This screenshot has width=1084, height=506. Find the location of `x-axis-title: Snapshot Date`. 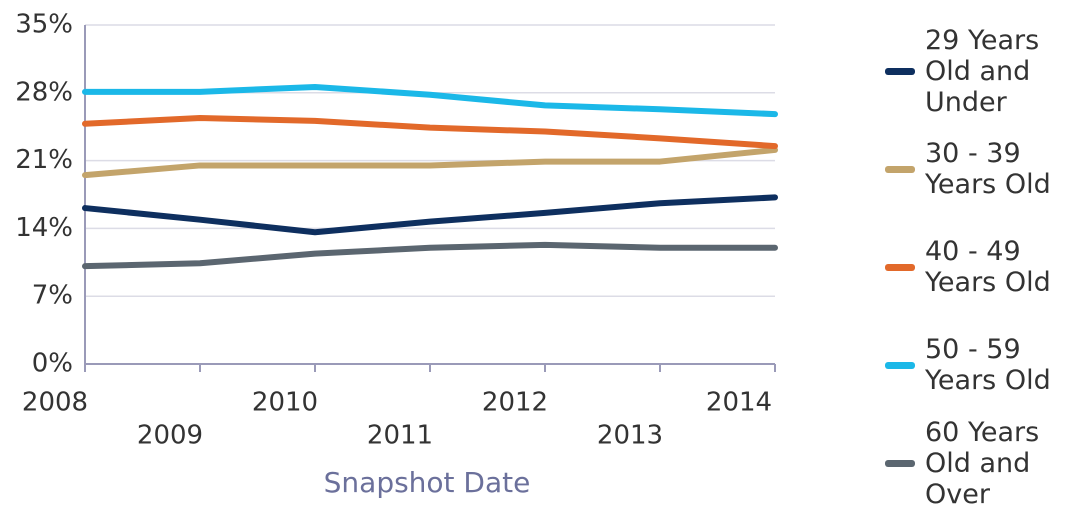

x-axis-title: Snapshot Date is located at coordinates (427, 482).